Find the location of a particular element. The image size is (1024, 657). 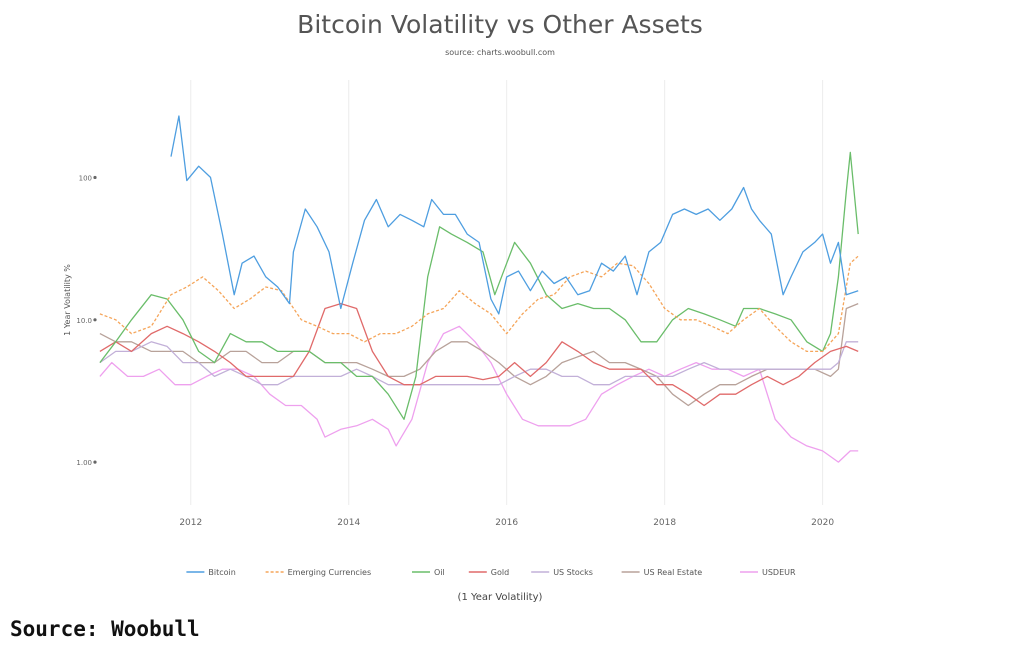

source-caption: Source: Woobull is located at coordinates (105, 629).